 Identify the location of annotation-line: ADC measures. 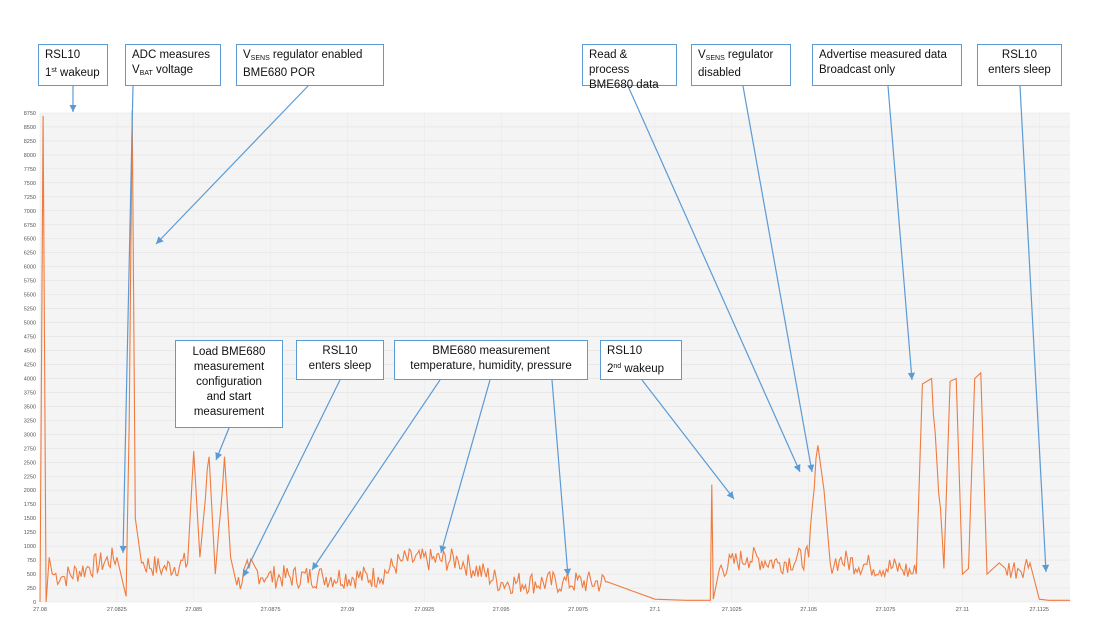
(171, 55).